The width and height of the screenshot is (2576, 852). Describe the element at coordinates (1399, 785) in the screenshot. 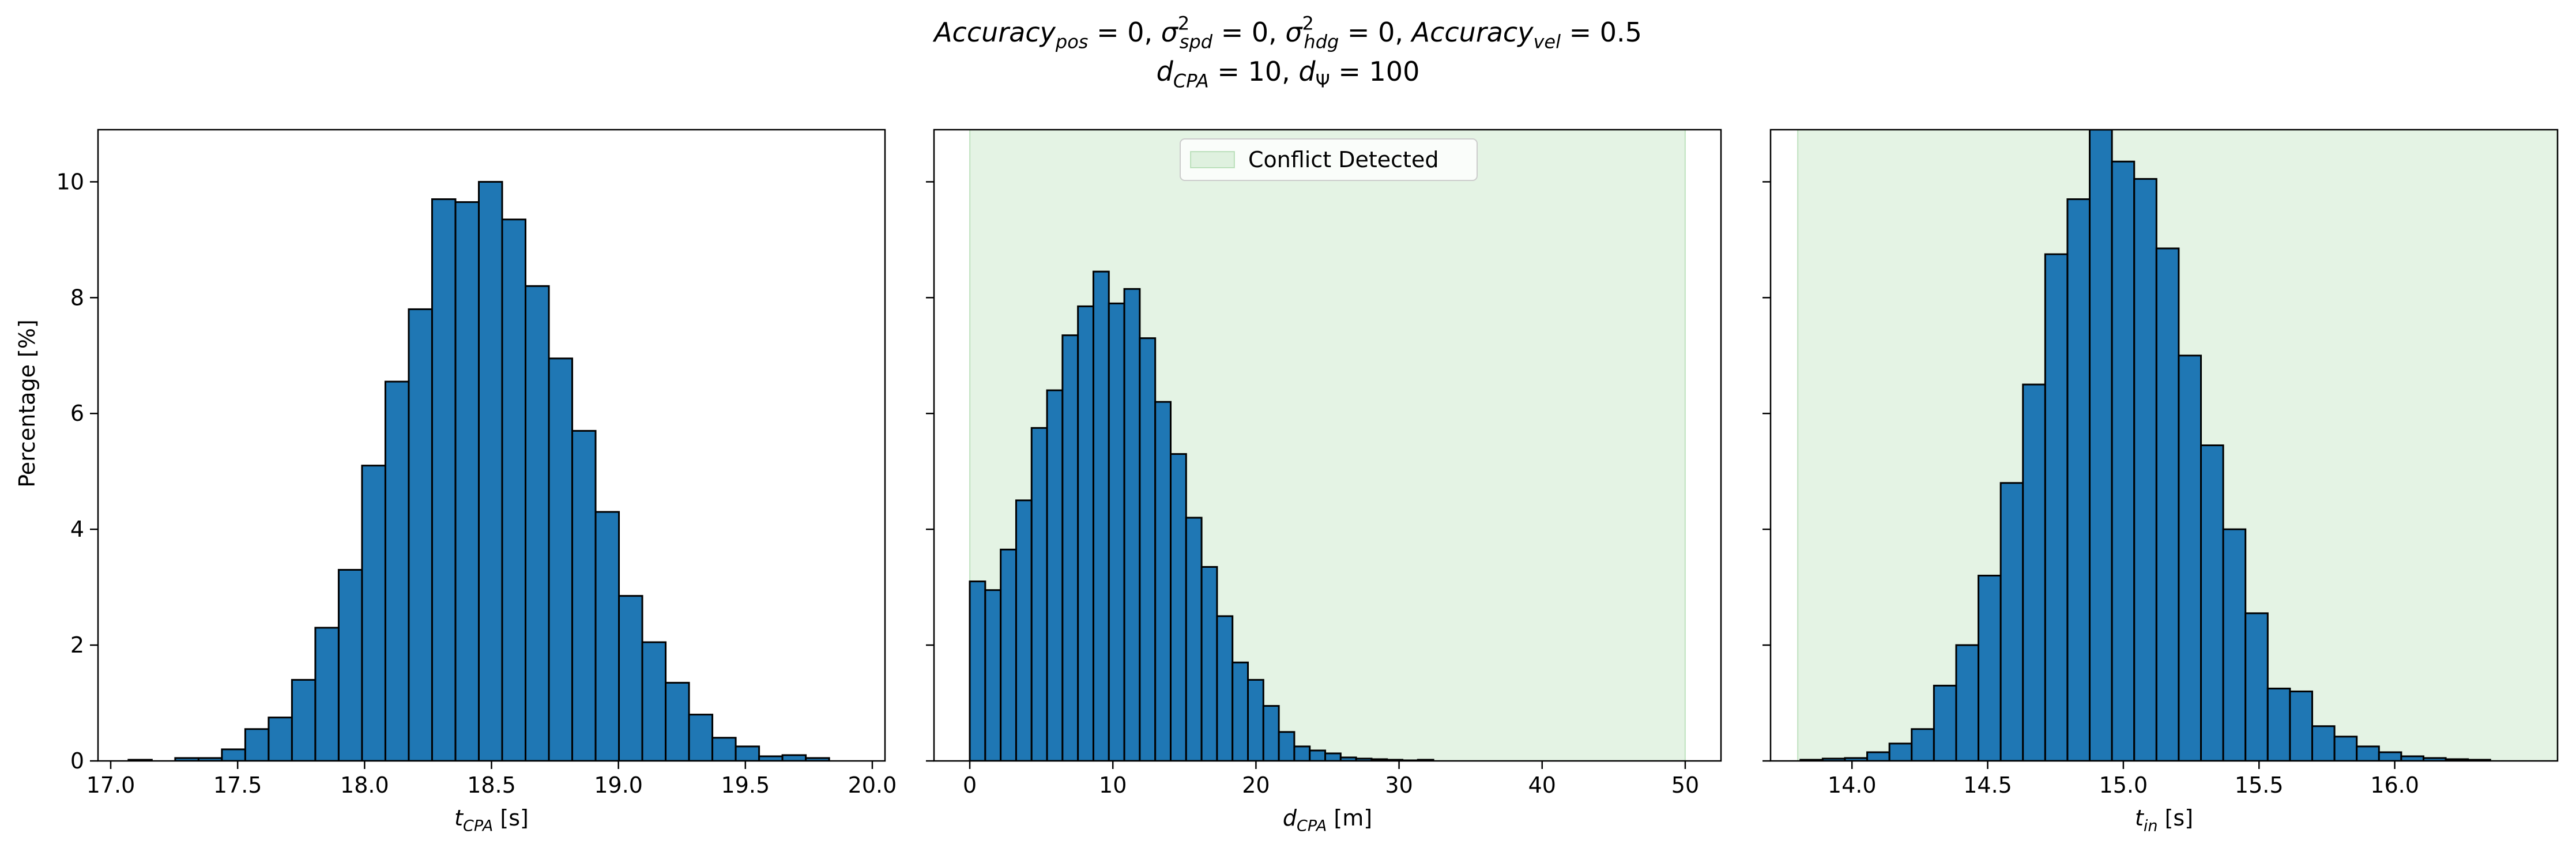

I see `x-tick-label: 30` at that location.